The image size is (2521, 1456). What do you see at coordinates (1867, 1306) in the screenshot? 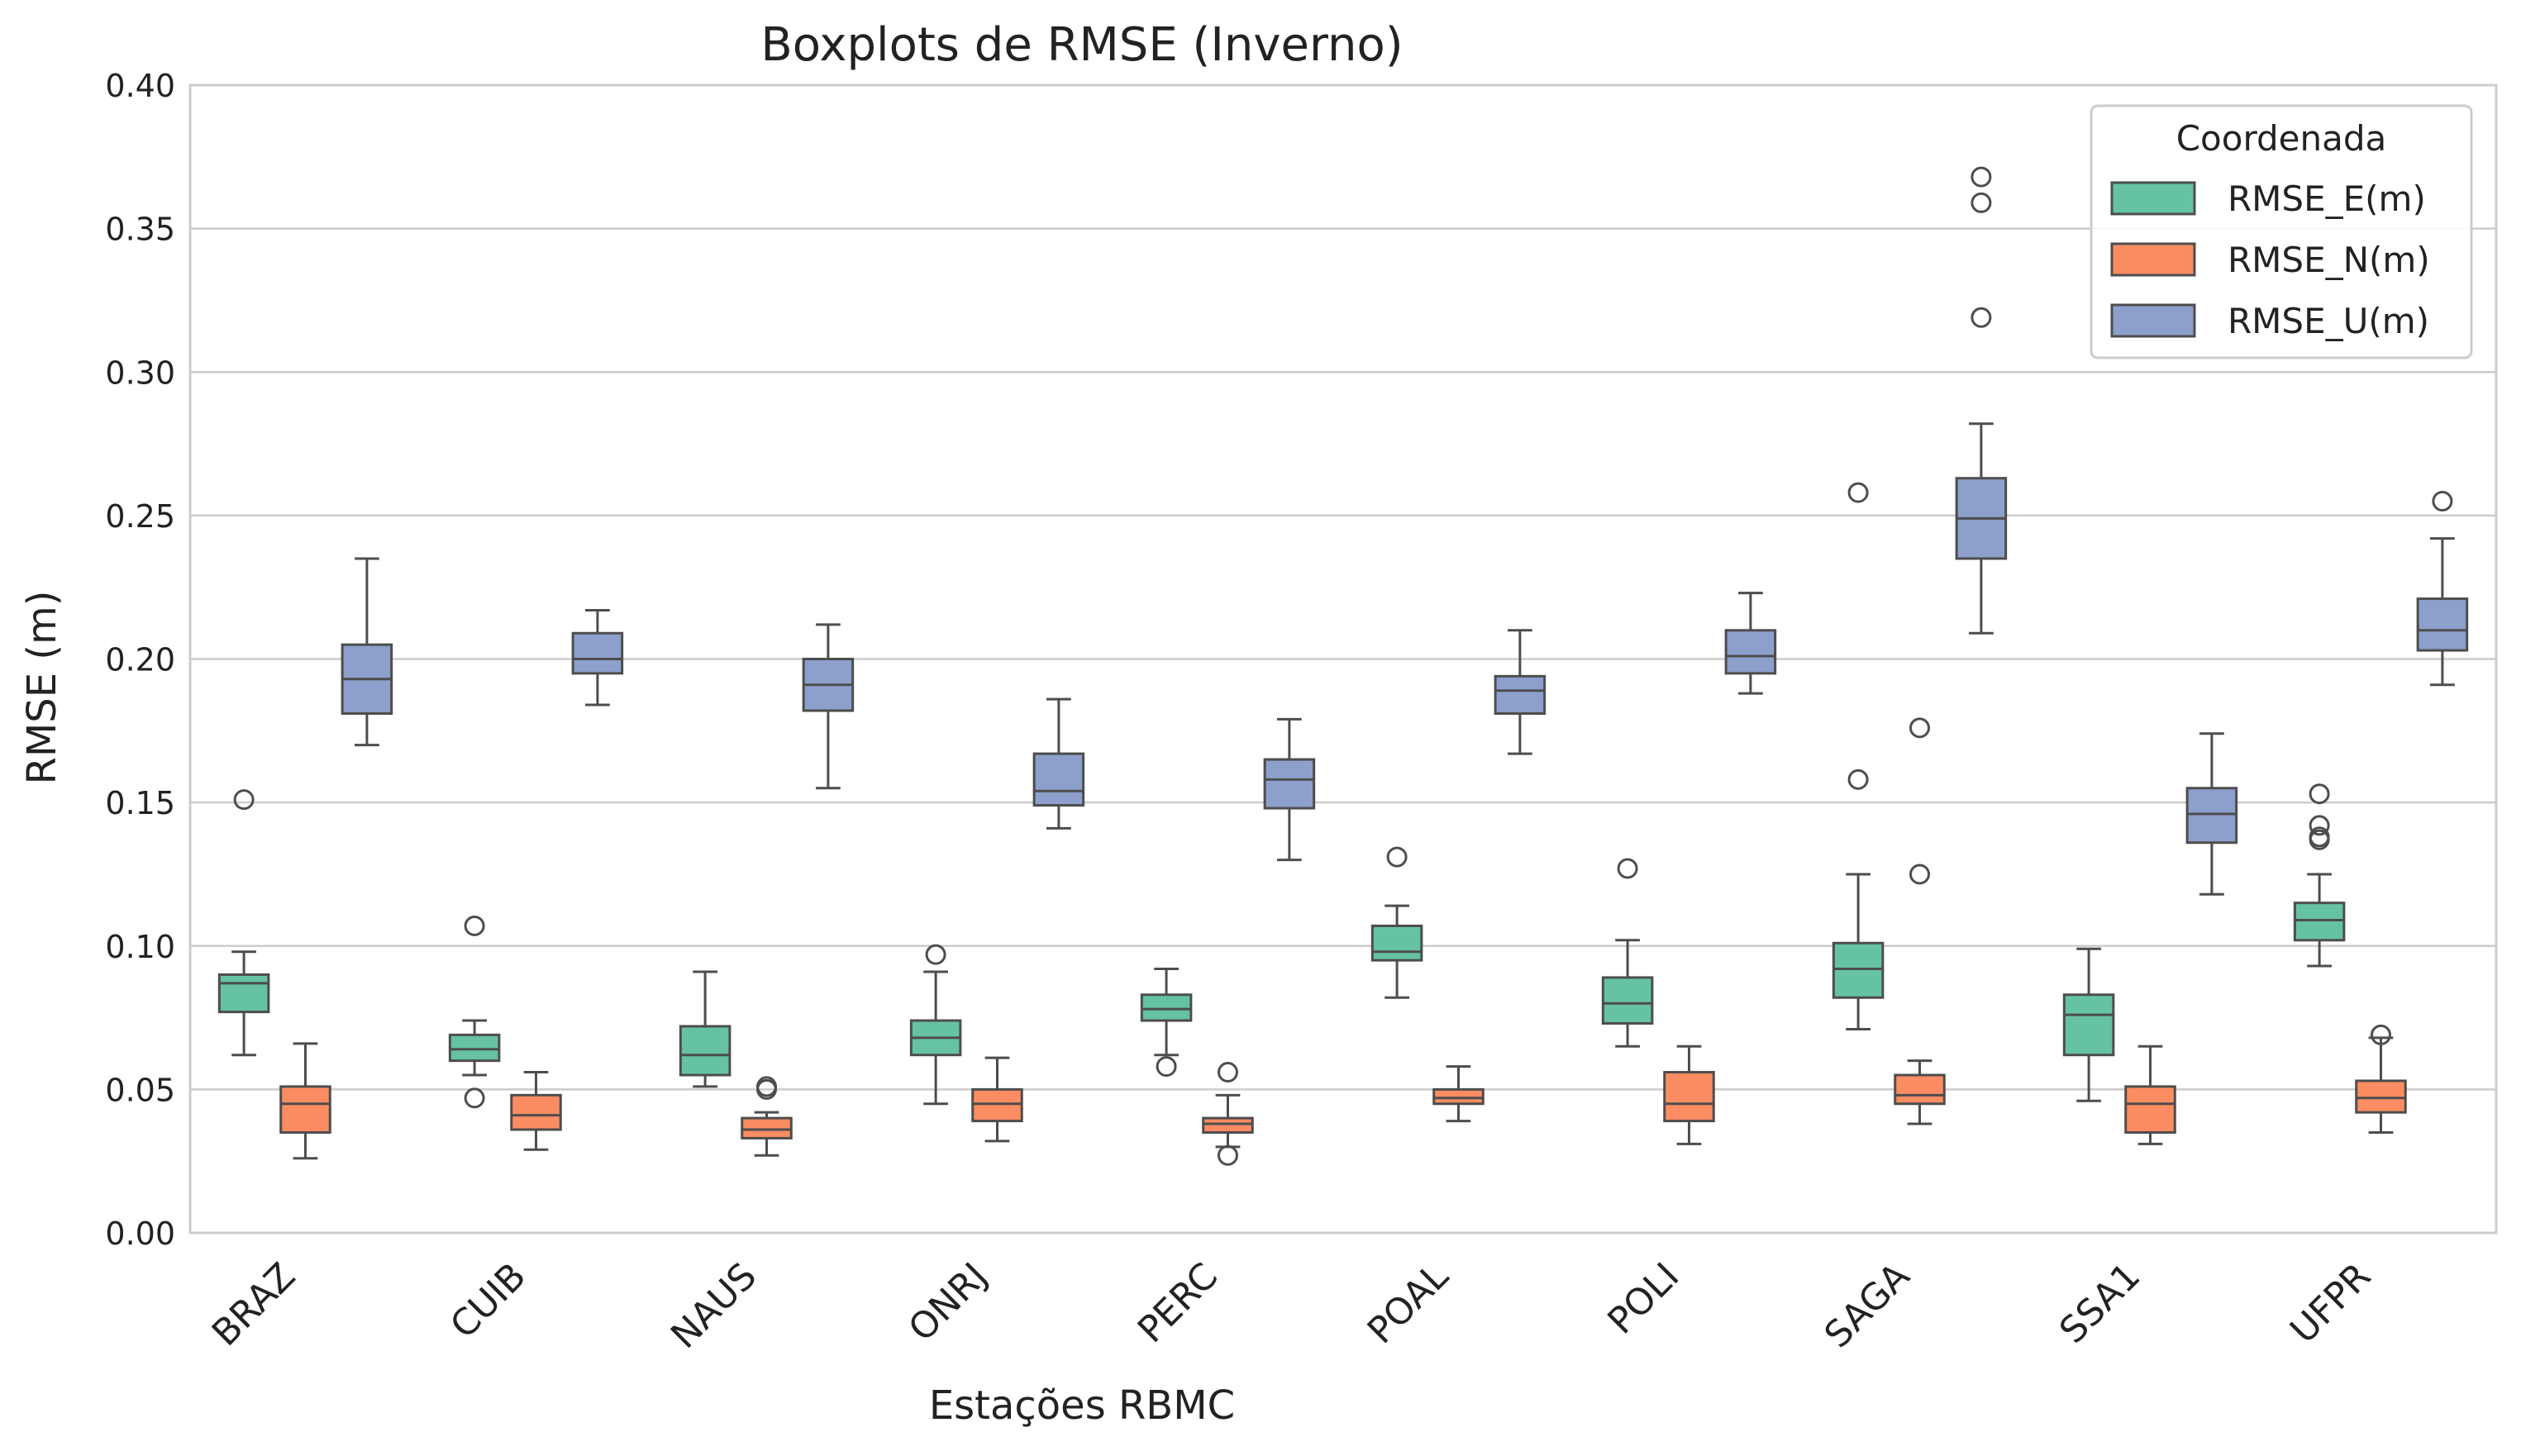
I see `x-tick-label: SAGA` at bounding box center [1867, 1306].